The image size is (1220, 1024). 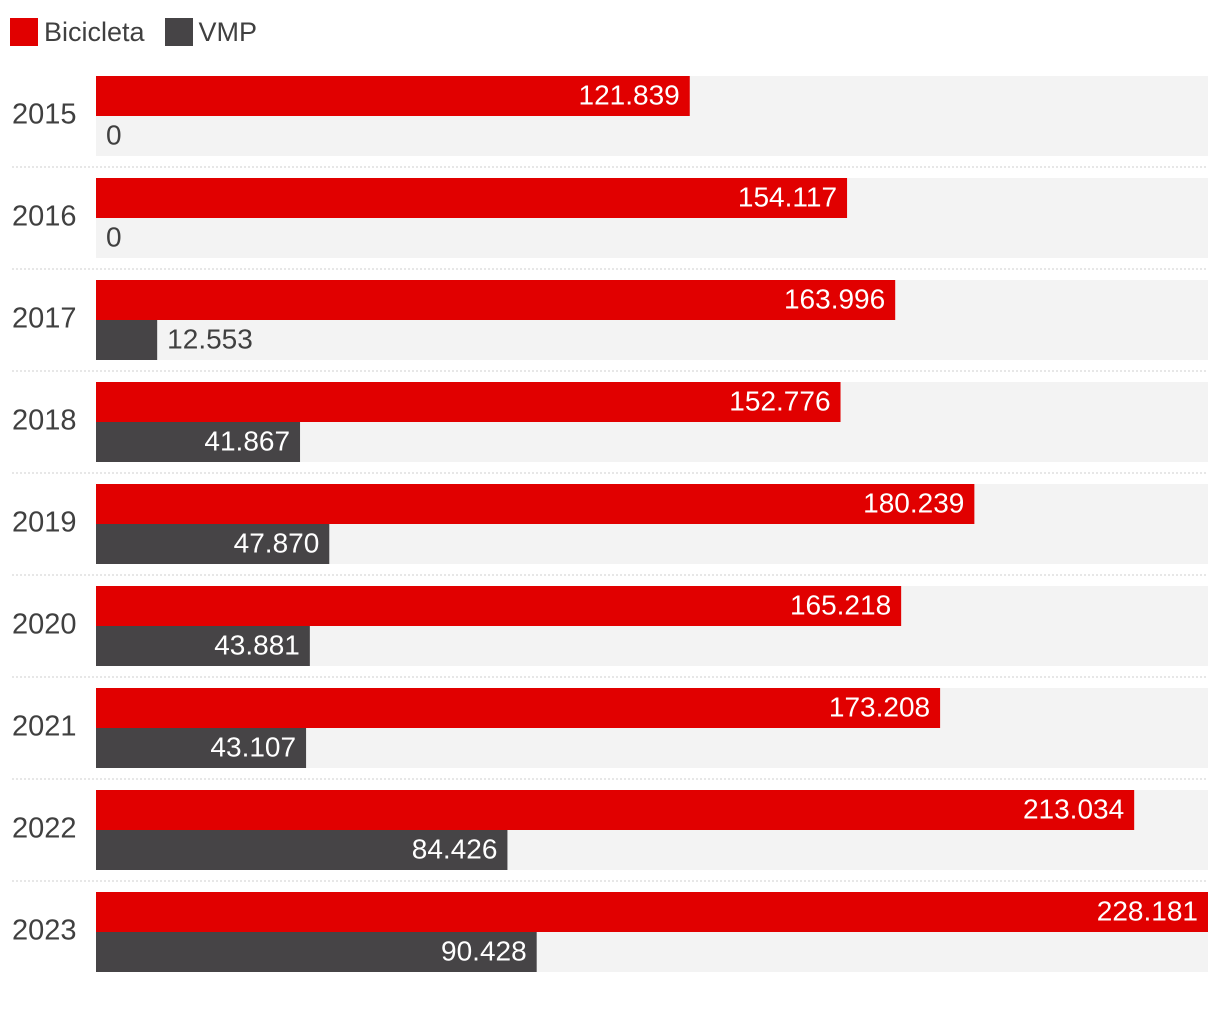 What do you see at coordinates (779, 400) in the screenshot?
I see `data-label-bicicleta: 152.776` at bounding box center [779, 400].